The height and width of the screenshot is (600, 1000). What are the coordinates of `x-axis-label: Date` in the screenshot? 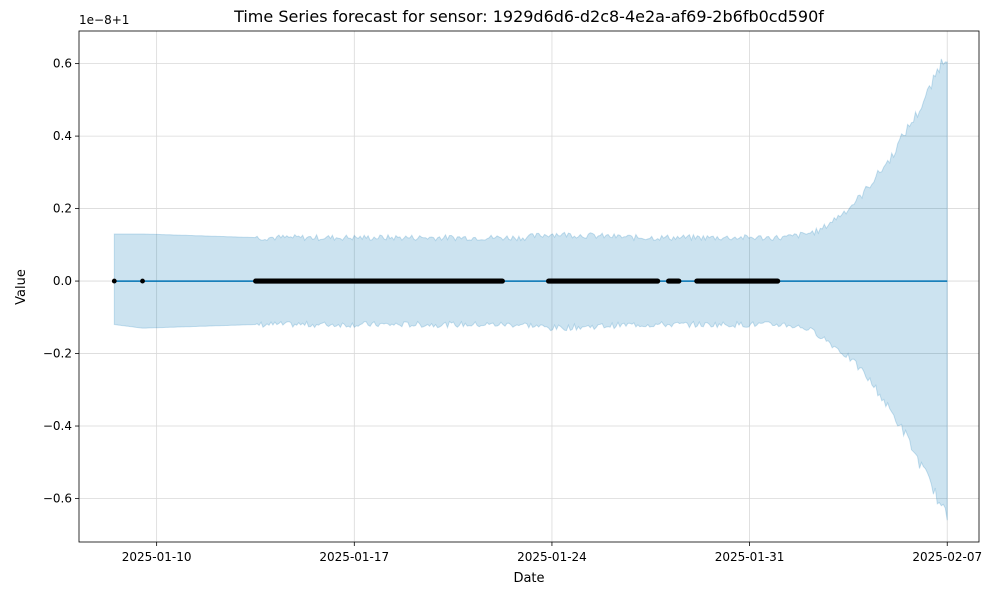 It's located at (528, 578).